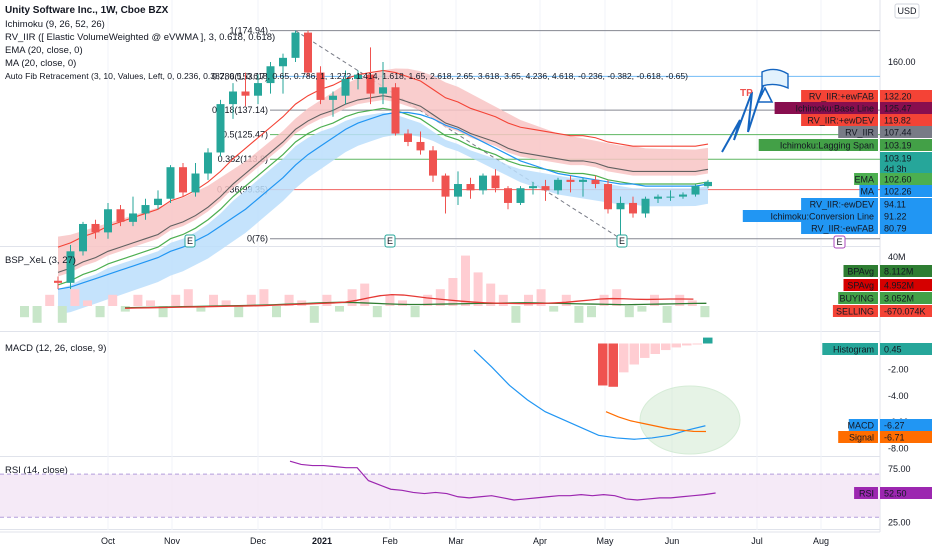 The image size is (932, 550). Describe the element at coordinates (853, 350) in the screenshot. I see `series-tag-label: Histogram` at that location.